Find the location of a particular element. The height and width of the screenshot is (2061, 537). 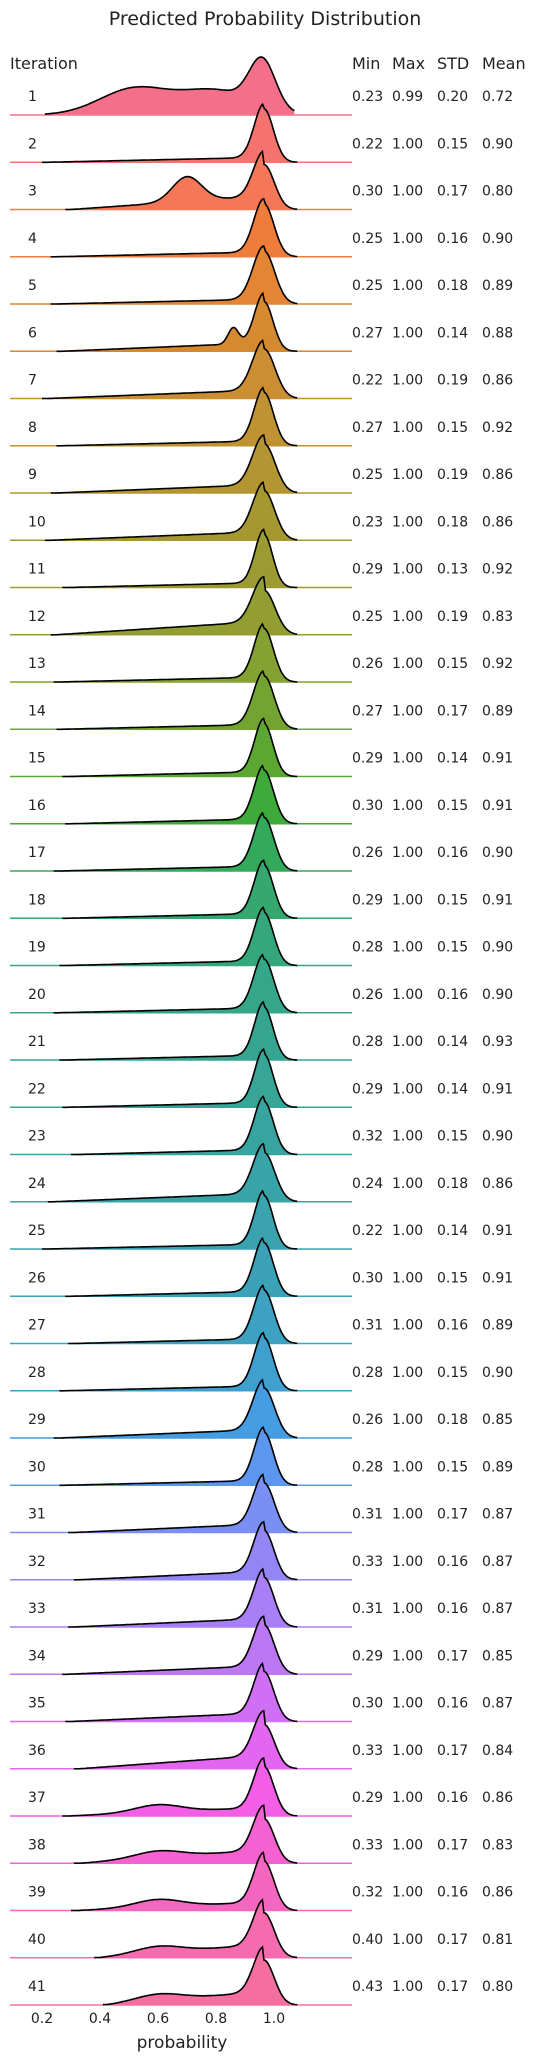

iteration-label: 38 is located at coordinates (37, 1845).